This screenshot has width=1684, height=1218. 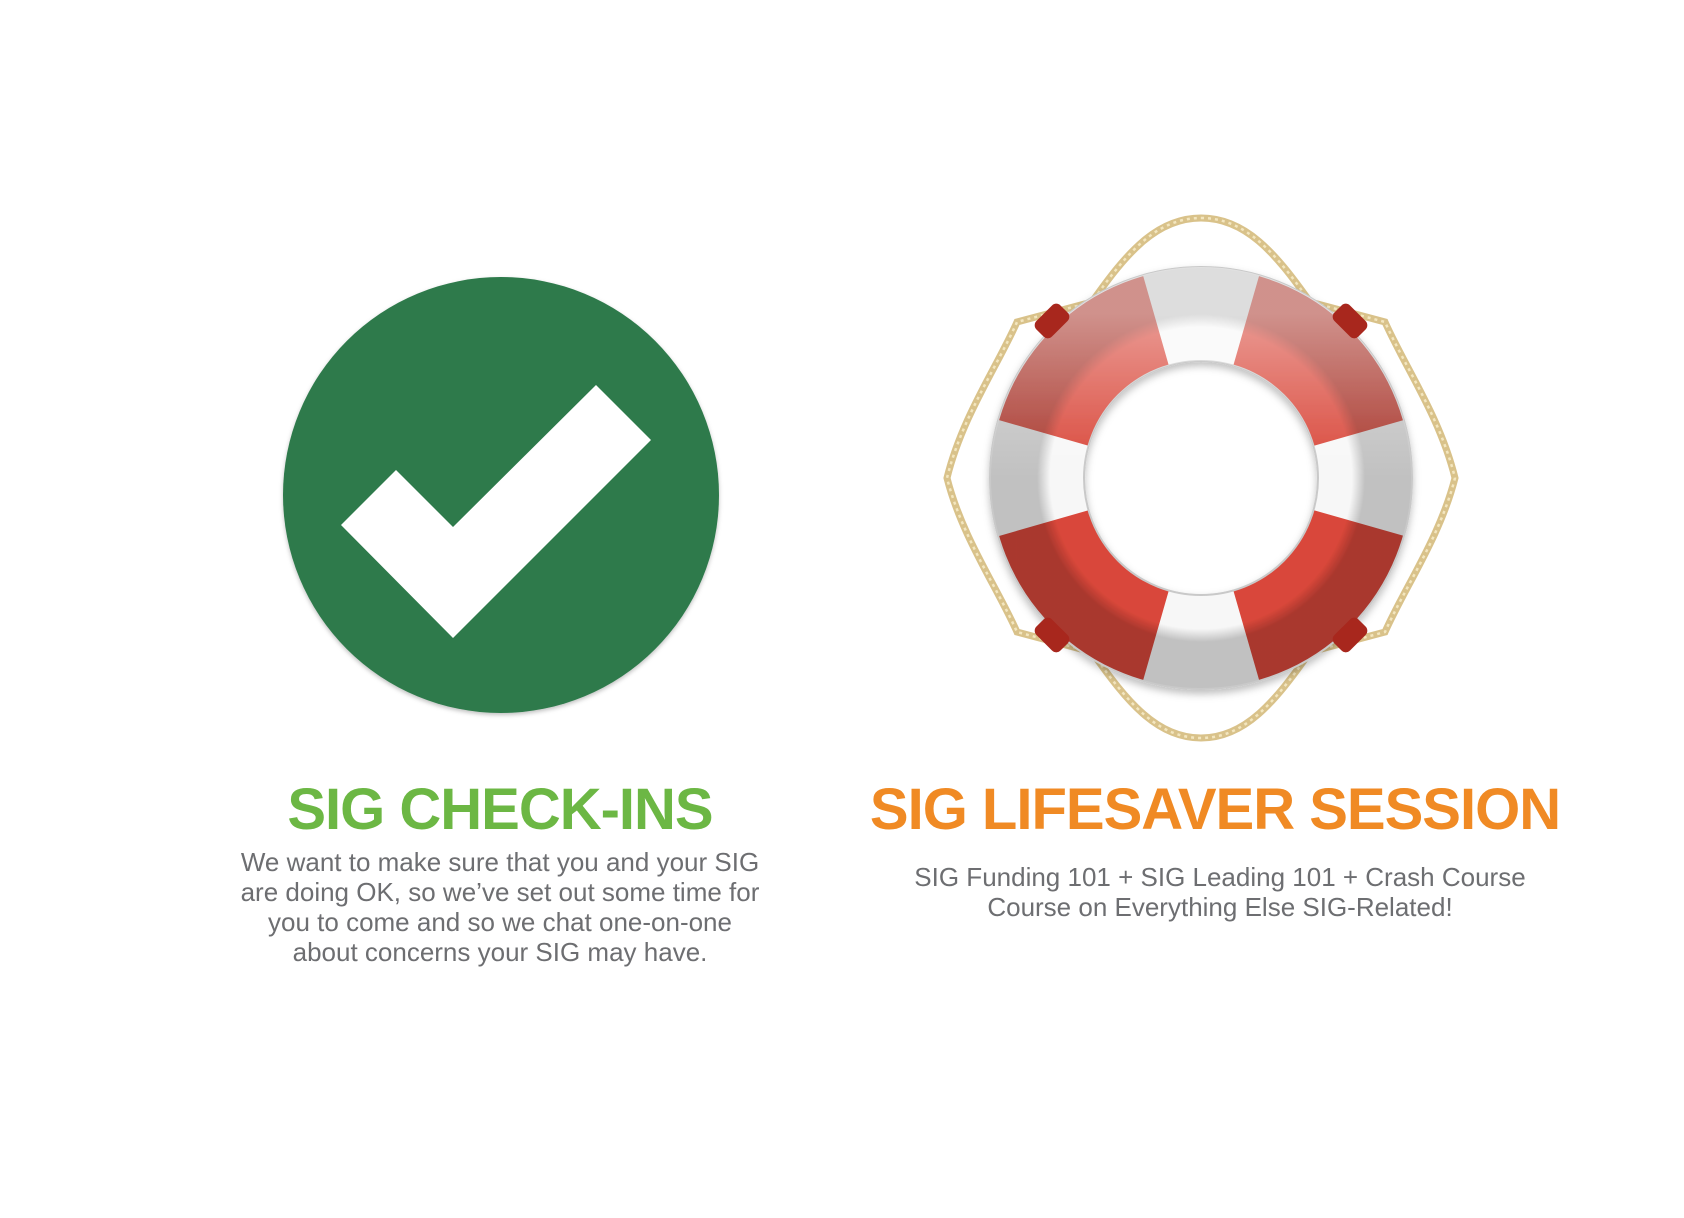 I want to click on lifesaver-heading: SIG LIFESAVER SESSION, so click(x=1215, y=809).